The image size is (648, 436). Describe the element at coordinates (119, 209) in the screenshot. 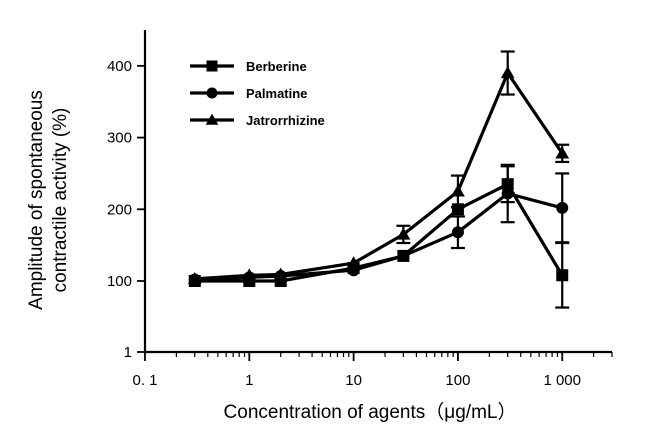

I see `y-tick-label: 200` at that location.